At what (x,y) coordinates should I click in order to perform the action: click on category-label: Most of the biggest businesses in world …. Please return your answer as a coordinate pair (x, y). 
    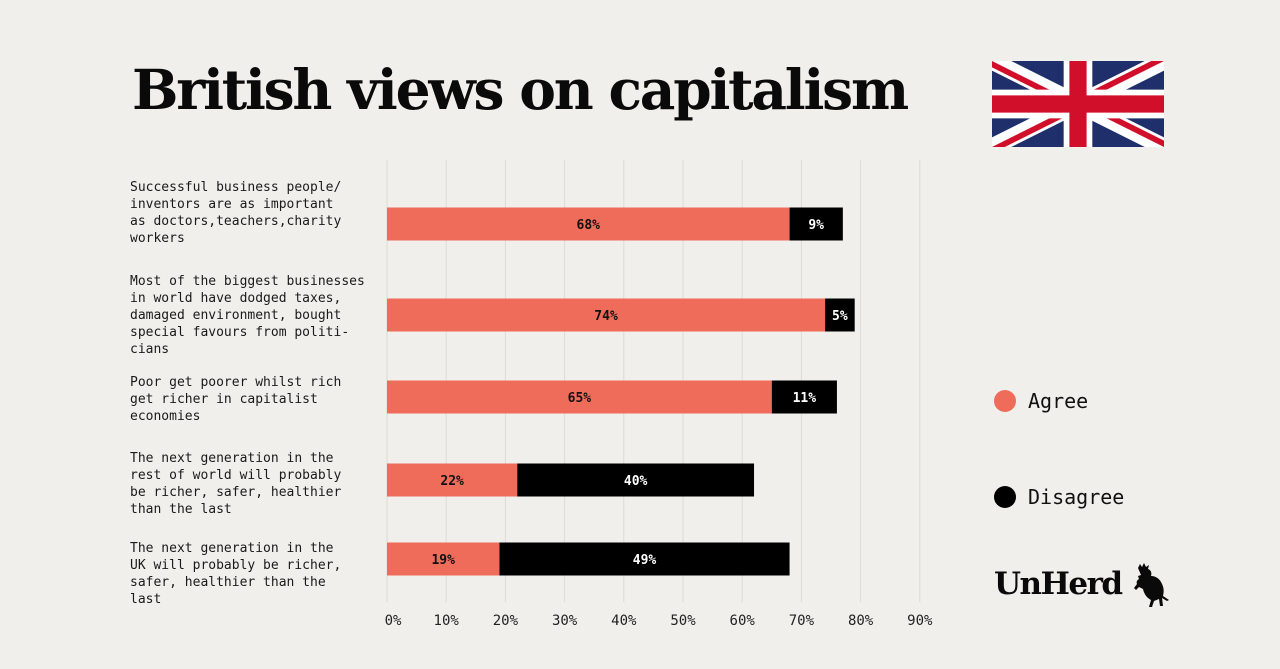
    Looking at the image, I should click on (247, 315).